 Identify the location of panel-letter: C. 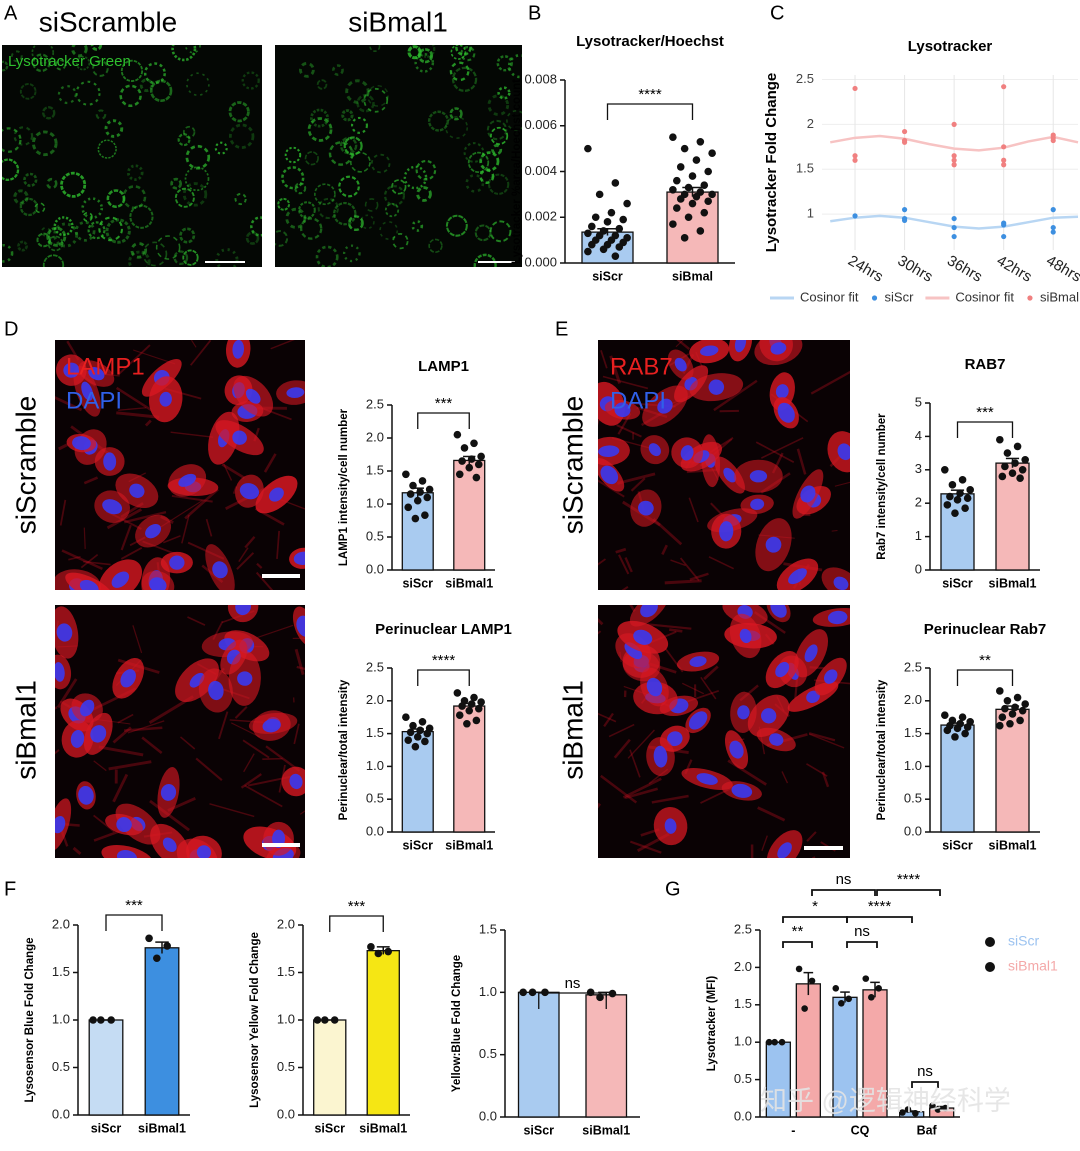
(777, 13).